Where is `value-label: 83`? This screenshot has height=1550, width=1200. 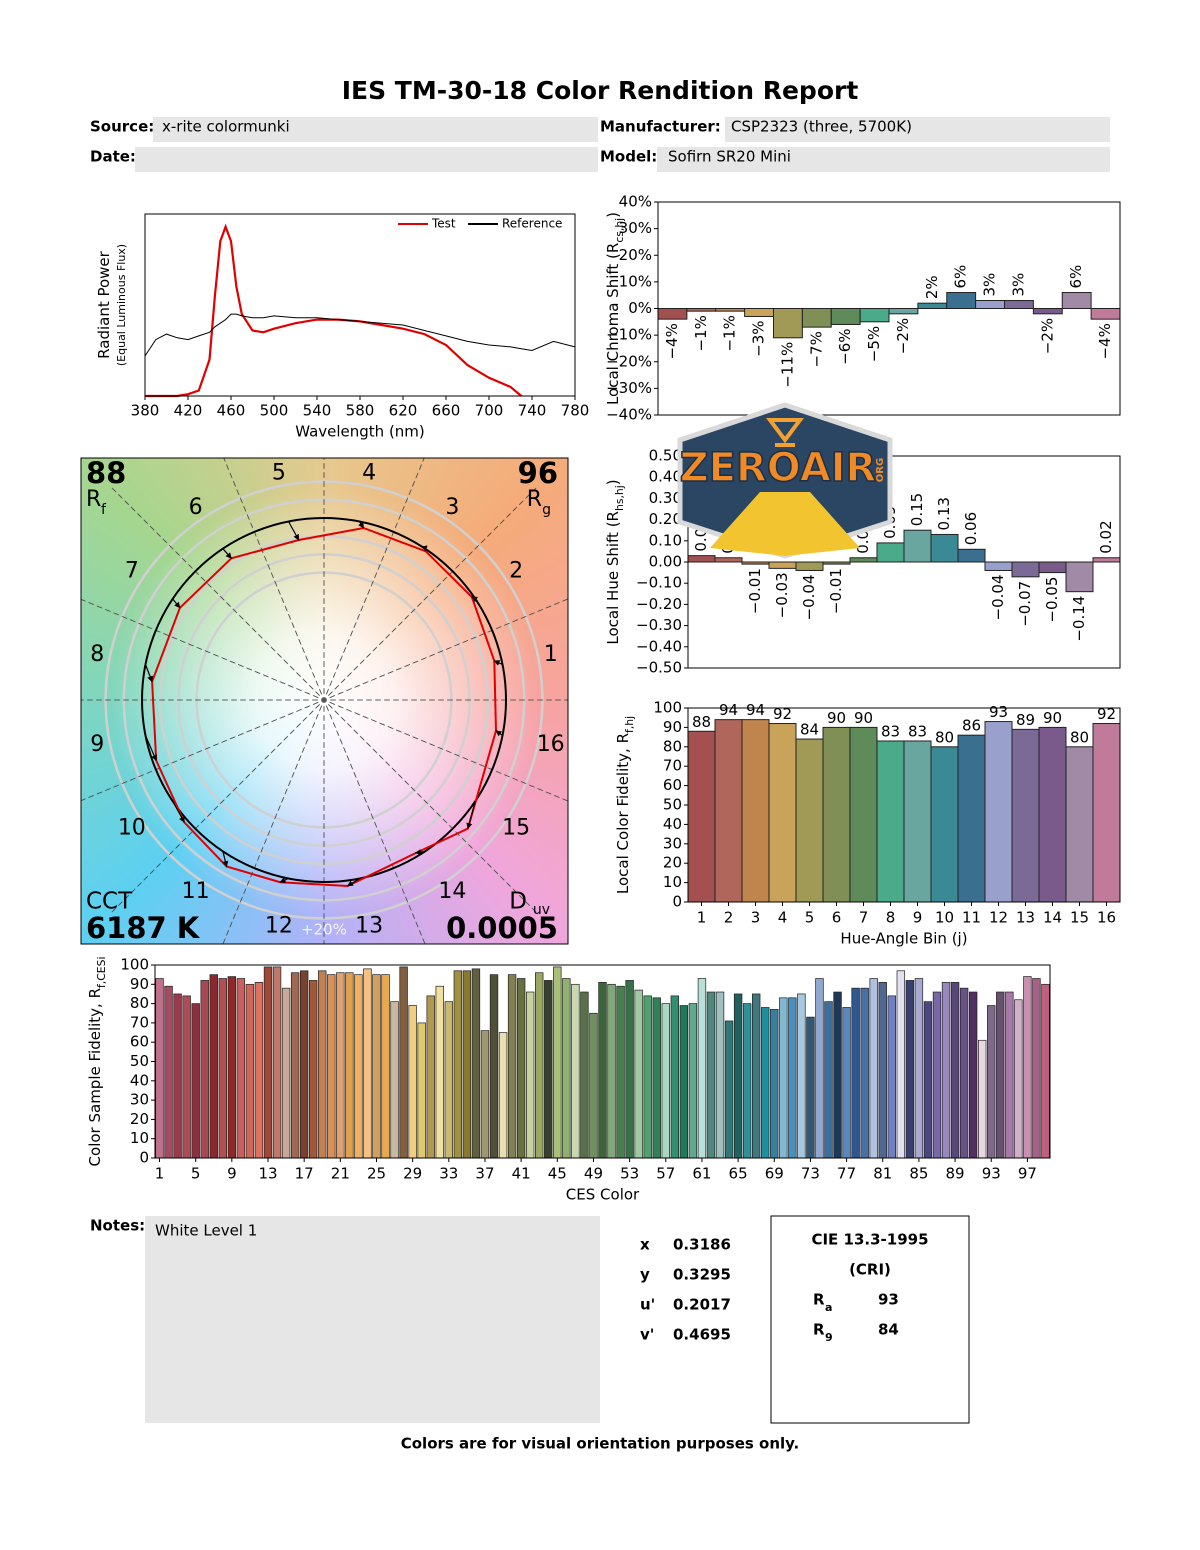 value-label: 83 is located at coordinates (890, 731).